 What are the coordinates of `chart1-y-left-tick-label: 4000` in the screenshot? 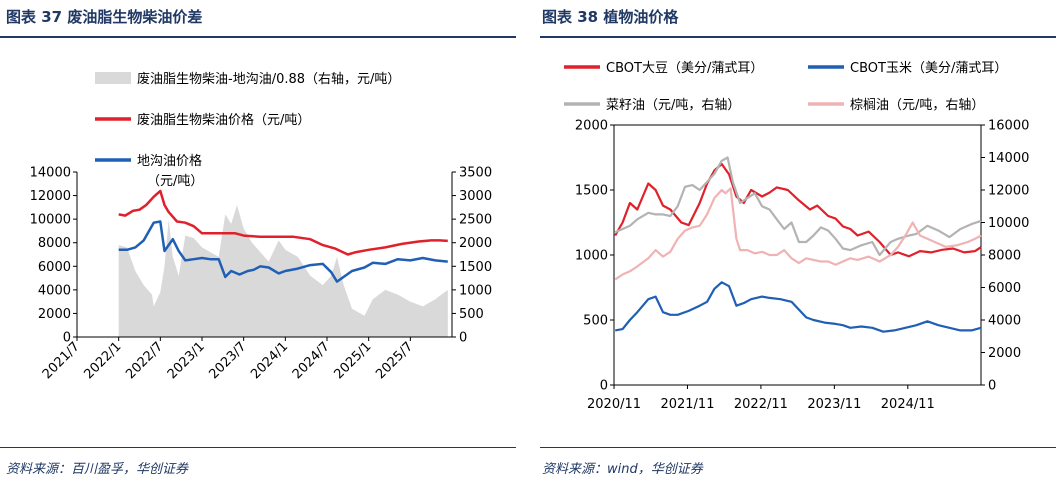 It's located at (54, 290).